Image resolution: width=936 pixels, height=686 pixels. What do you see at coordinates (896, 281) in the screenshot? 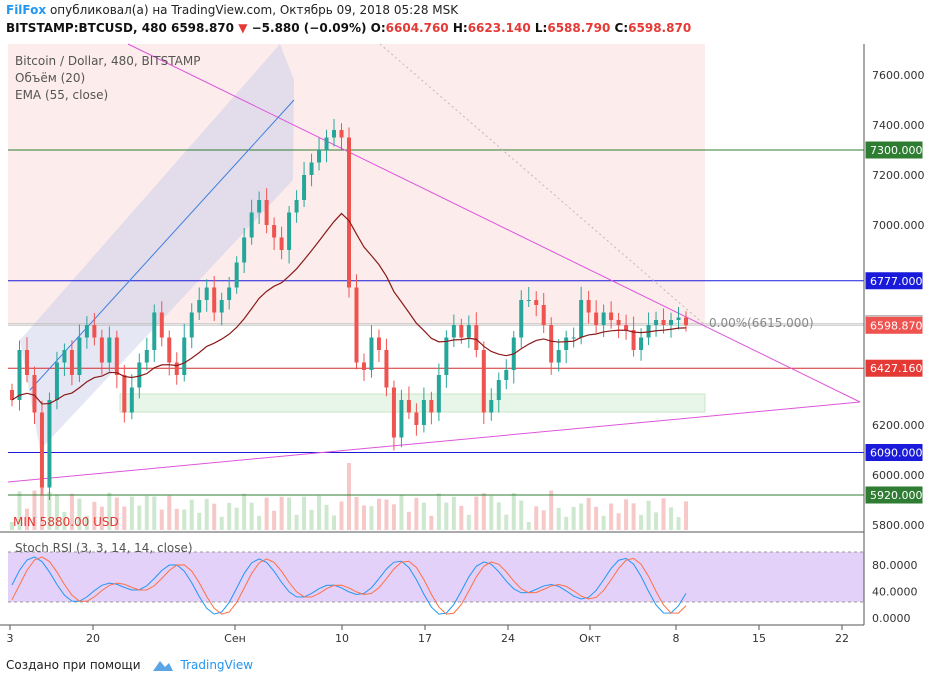
I see `level-badge-label: 6777.000` at bounding box center [896, 281].